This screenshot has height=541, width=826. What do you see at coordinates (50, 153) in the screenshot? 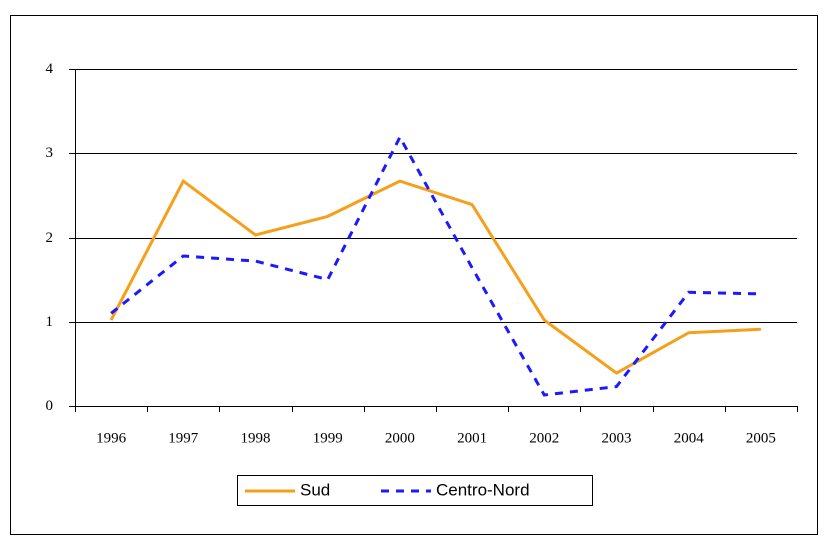
I see `y-tick-label: 3` at bounding box center [50, 153].